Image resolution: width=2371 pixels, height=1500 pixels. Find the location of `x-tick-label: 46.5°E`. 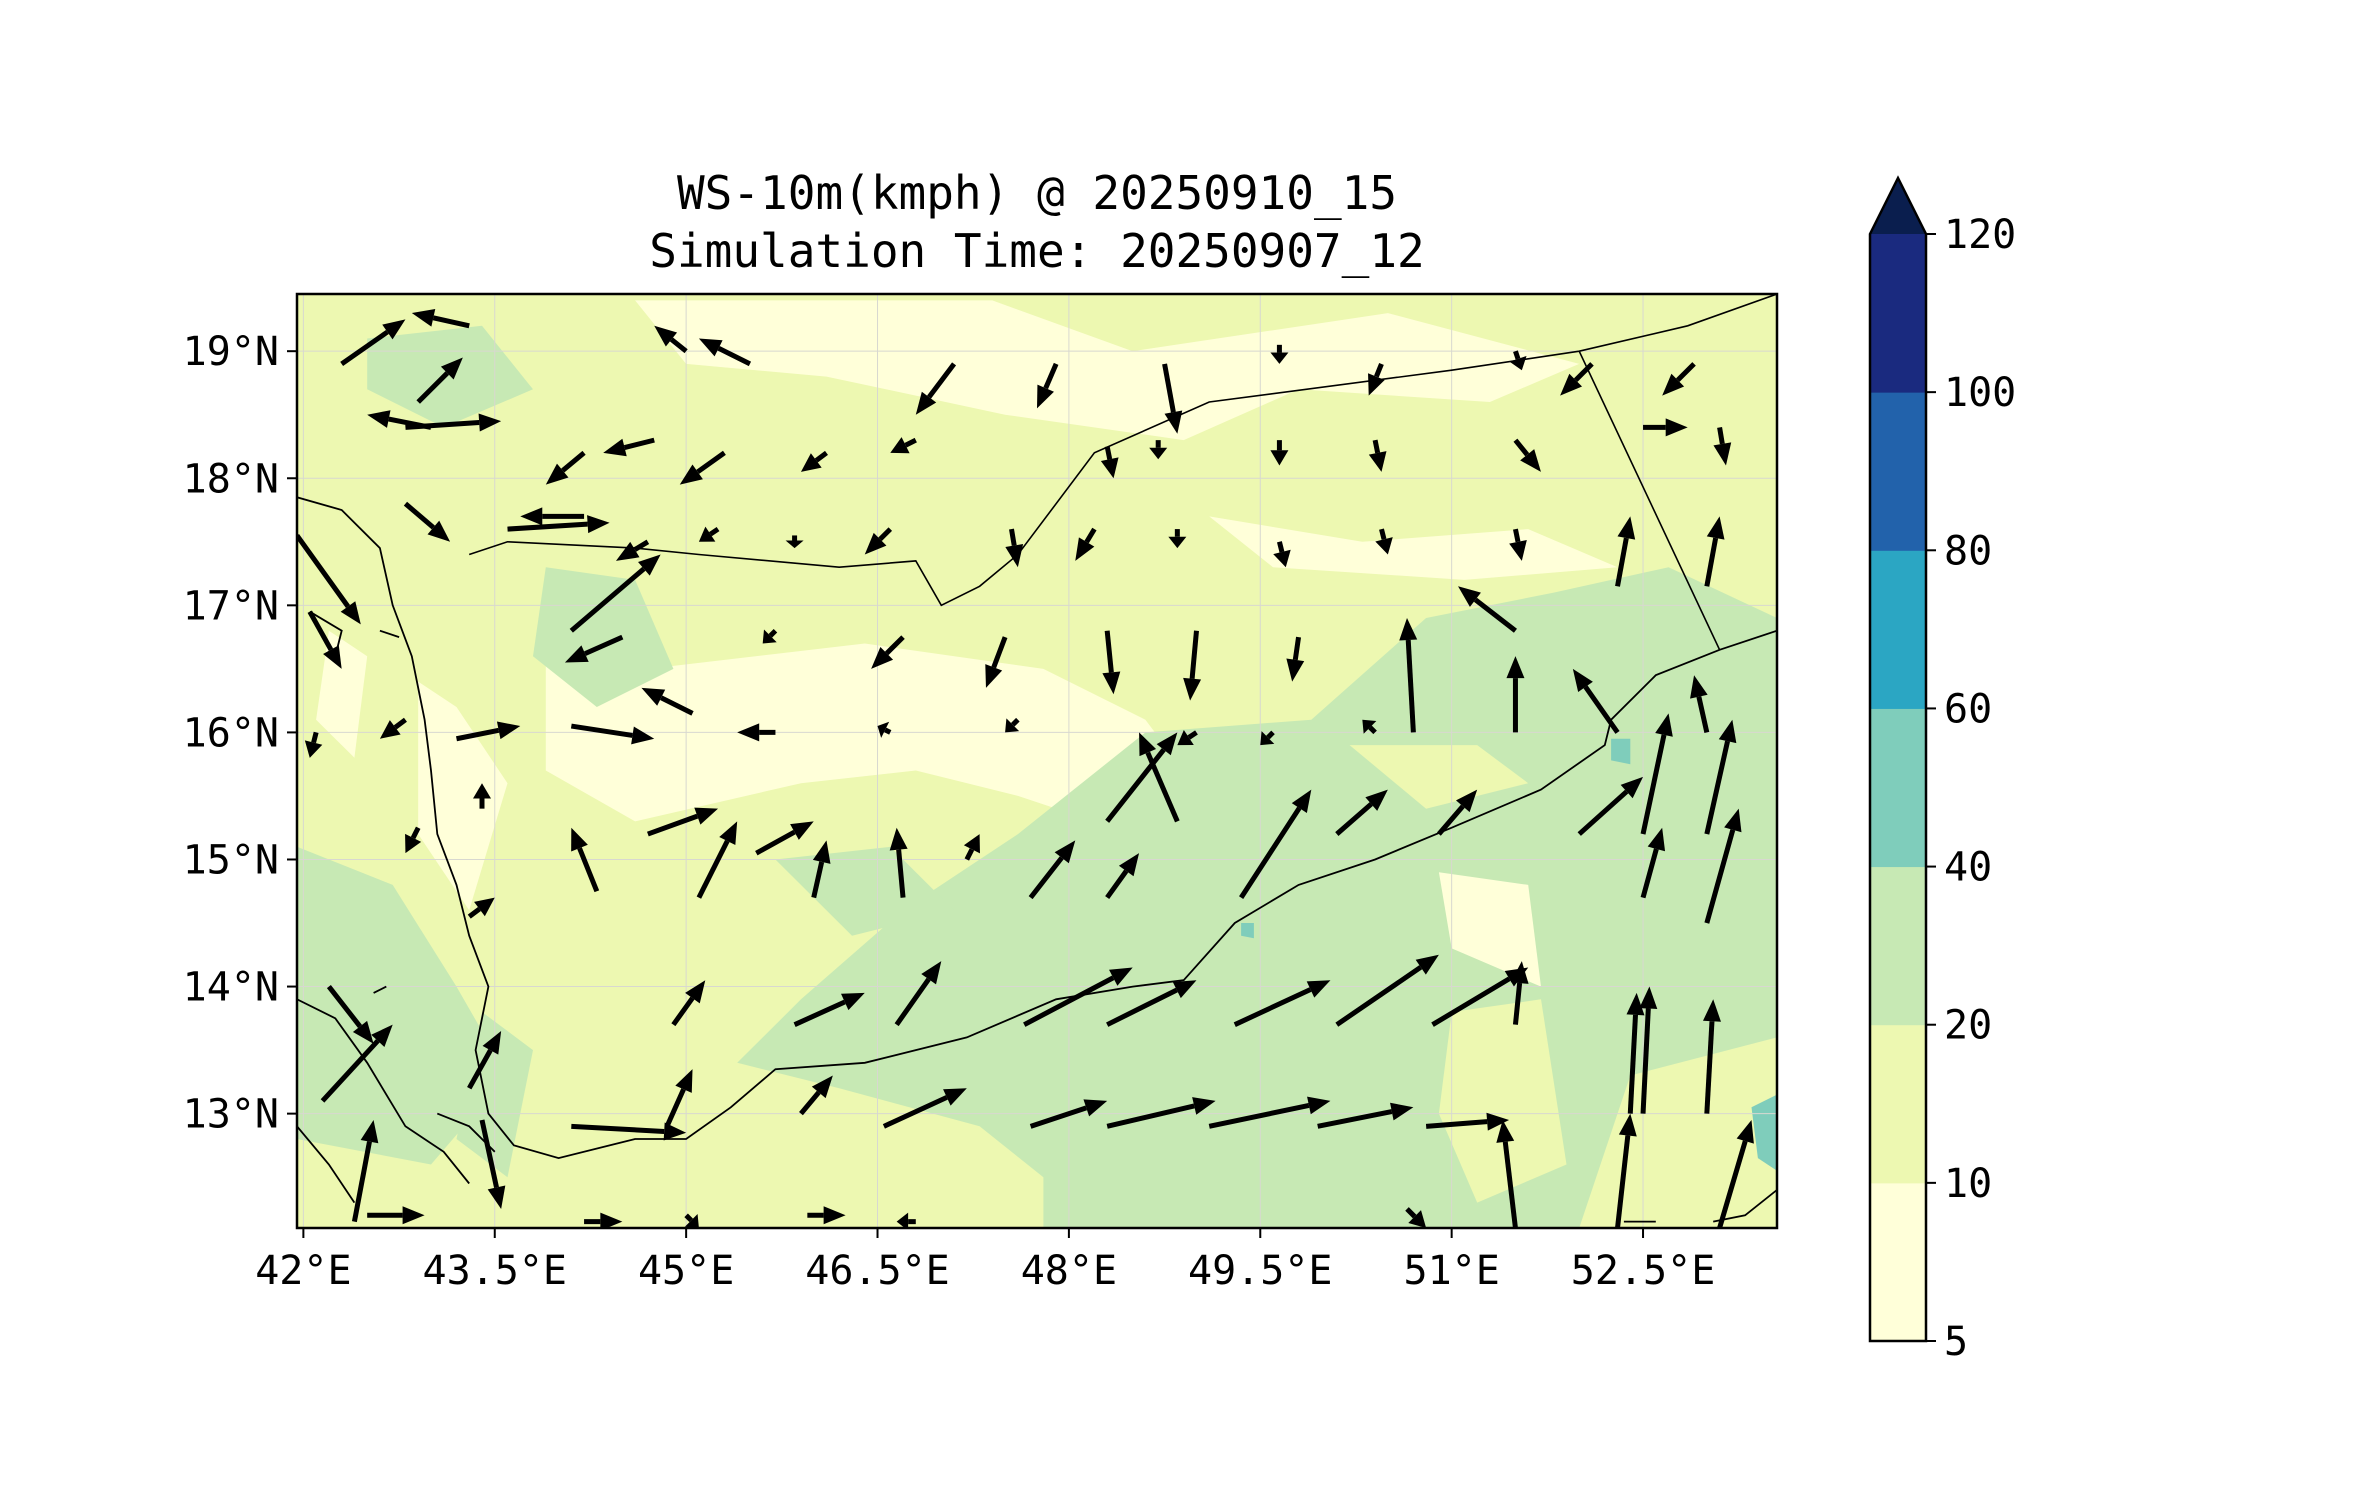

x-tick-label: 46.5°E is located at coordinates (877, 1271).